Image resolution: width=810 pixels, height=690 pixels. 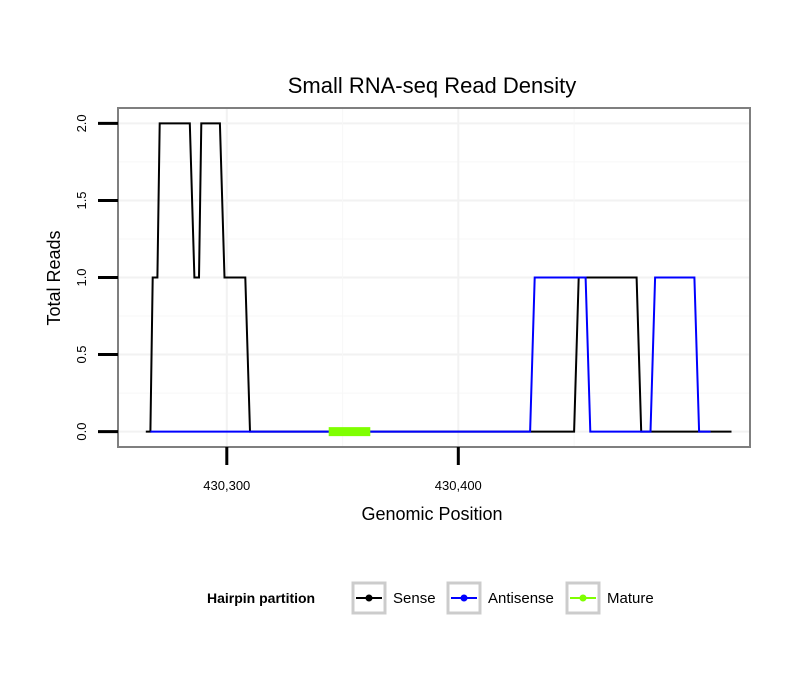 What do you see at coordinates (432, 85) in the screenshot?
I see `chart-title: Small RNA-seq Read Density` at bounding box center [432, 85].